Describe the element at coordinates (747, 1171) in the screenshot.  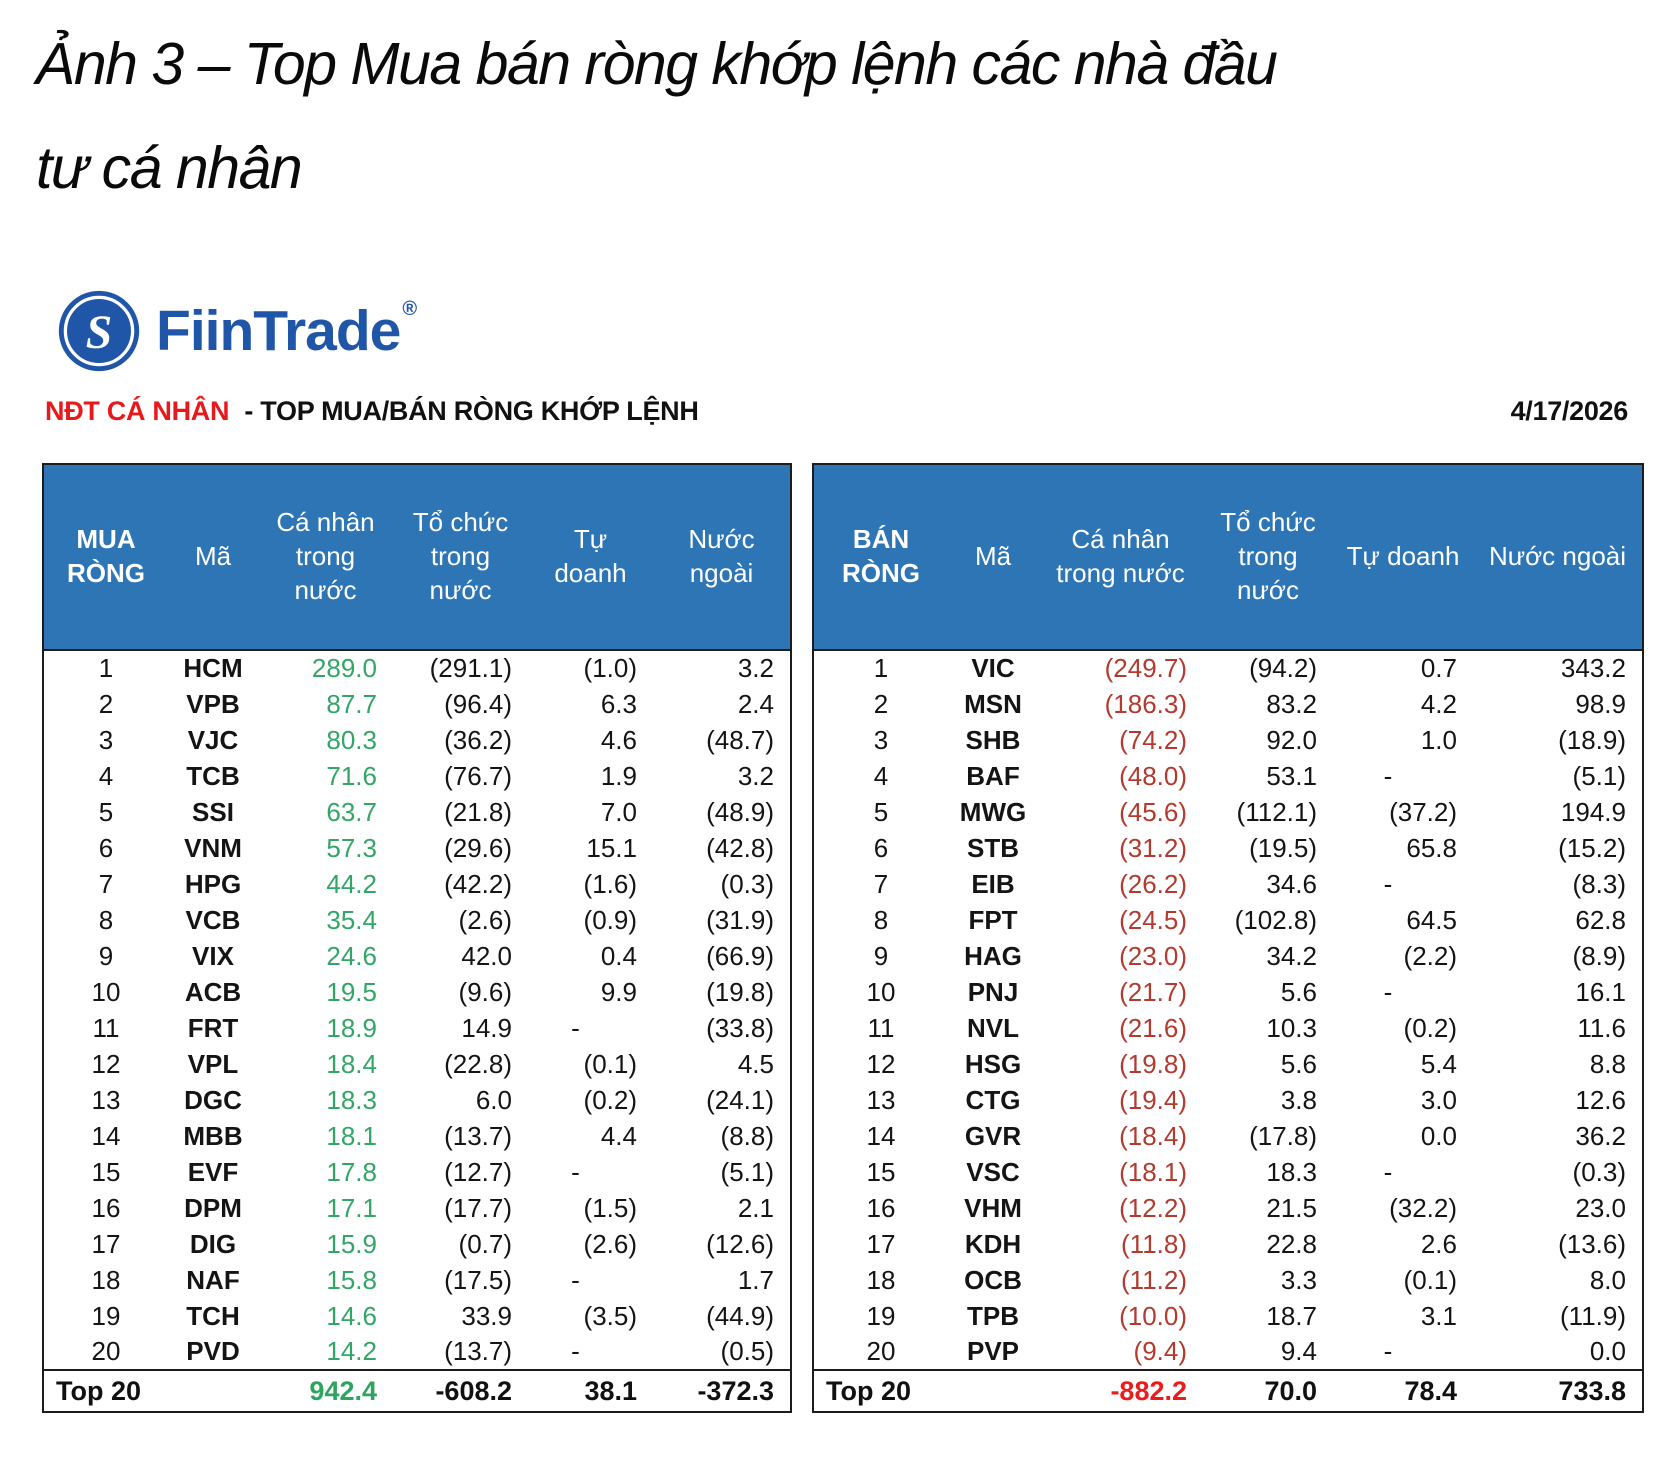
I see `foreign-value-cell: (5.1)` at that location.